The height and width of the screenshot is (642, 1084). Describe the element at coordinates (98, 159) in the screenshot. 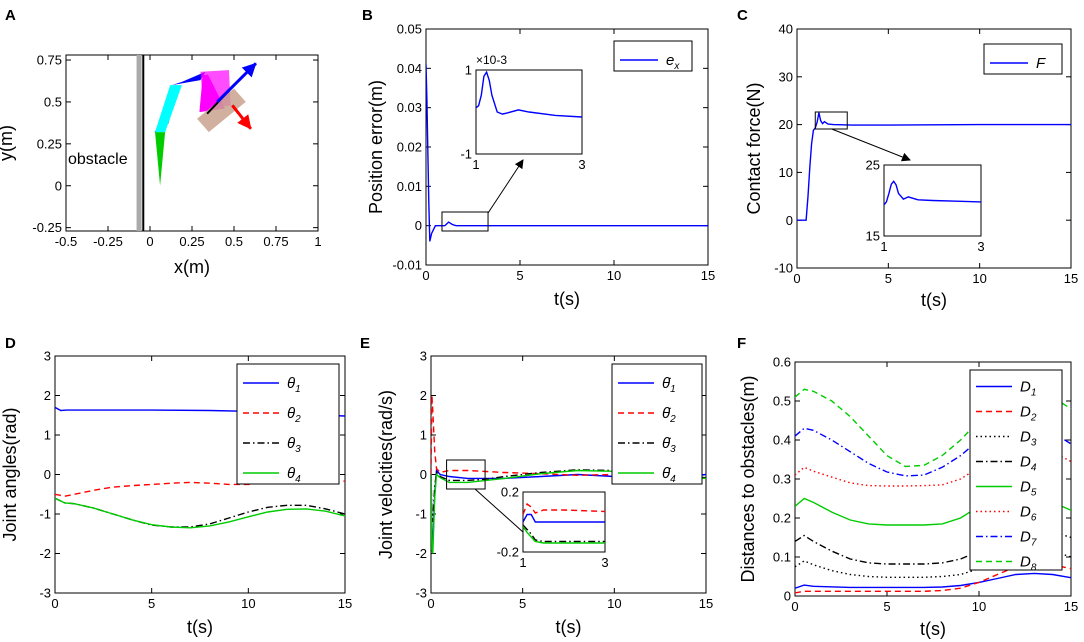

I see `obstacle-annotation: obstacle` at that location.